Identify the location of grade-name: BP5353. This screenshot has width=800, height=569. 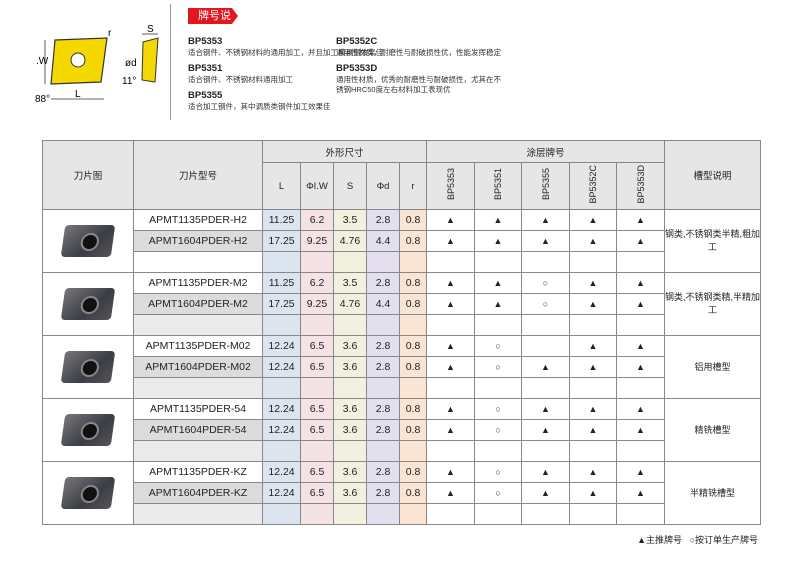
(205, 41).